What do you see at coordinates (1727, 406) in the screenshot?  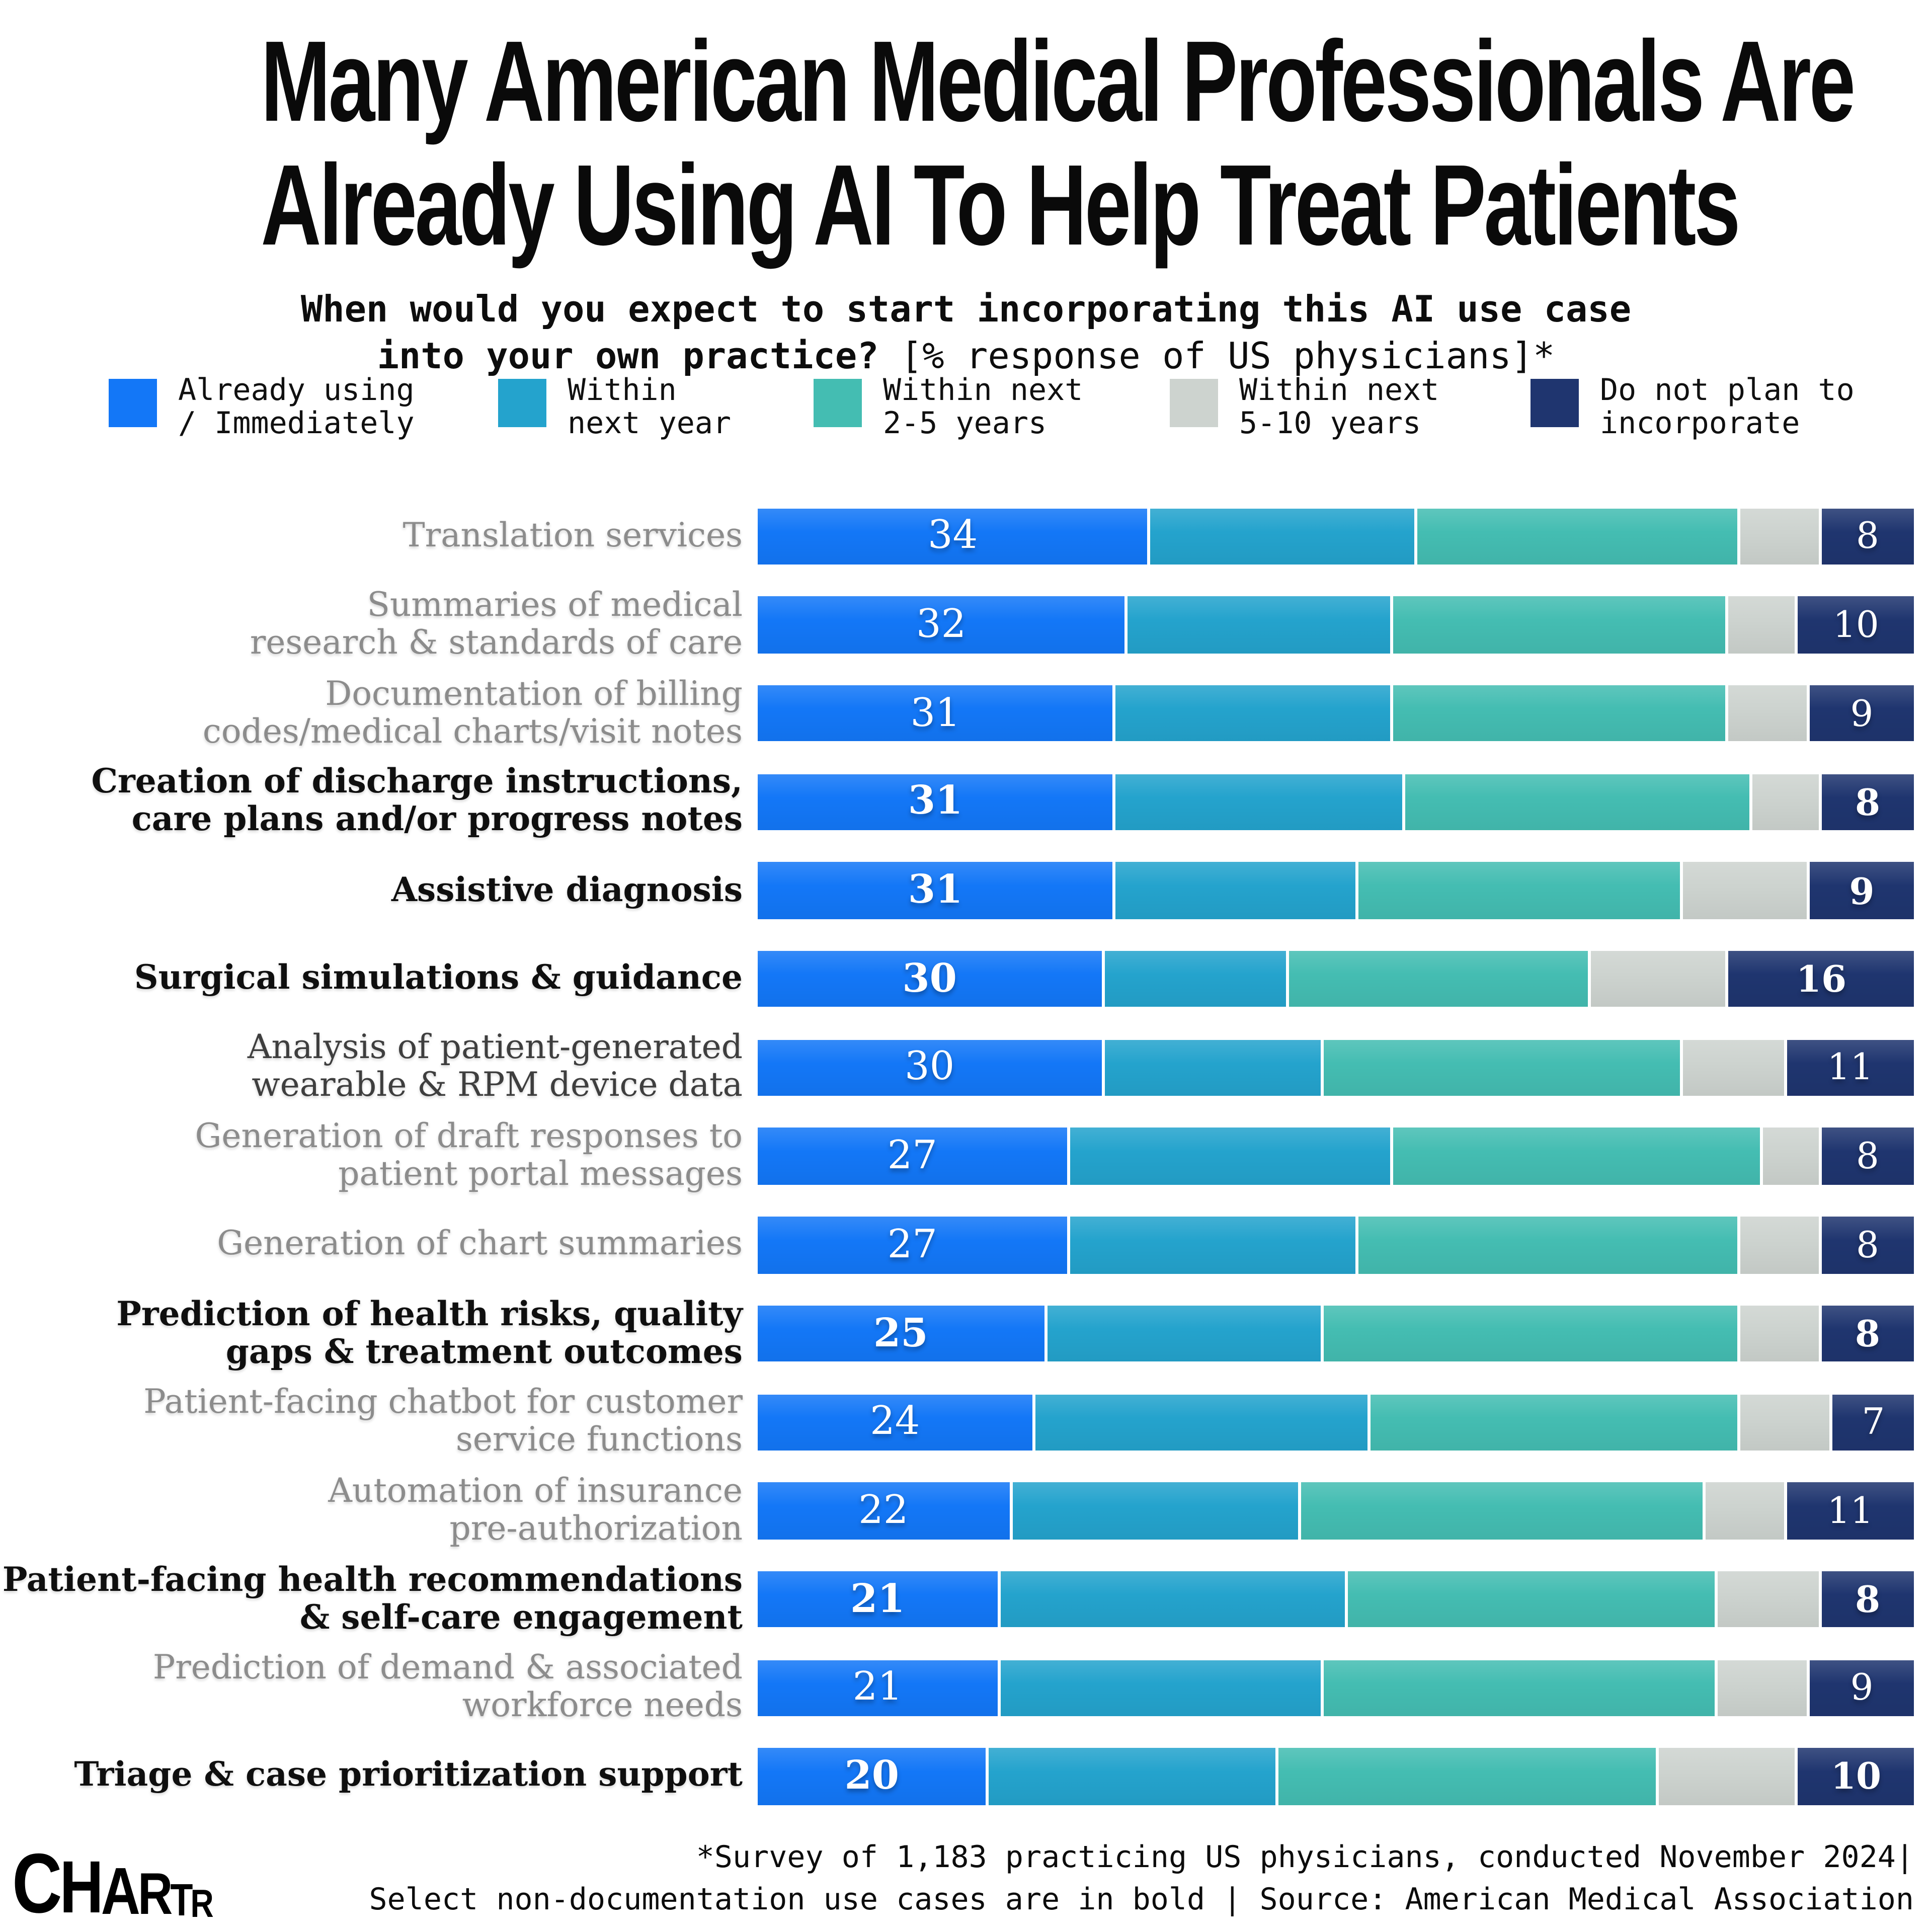 I see `legend-label: Do not plan to incorporate` at bounding box center [1727, 406].